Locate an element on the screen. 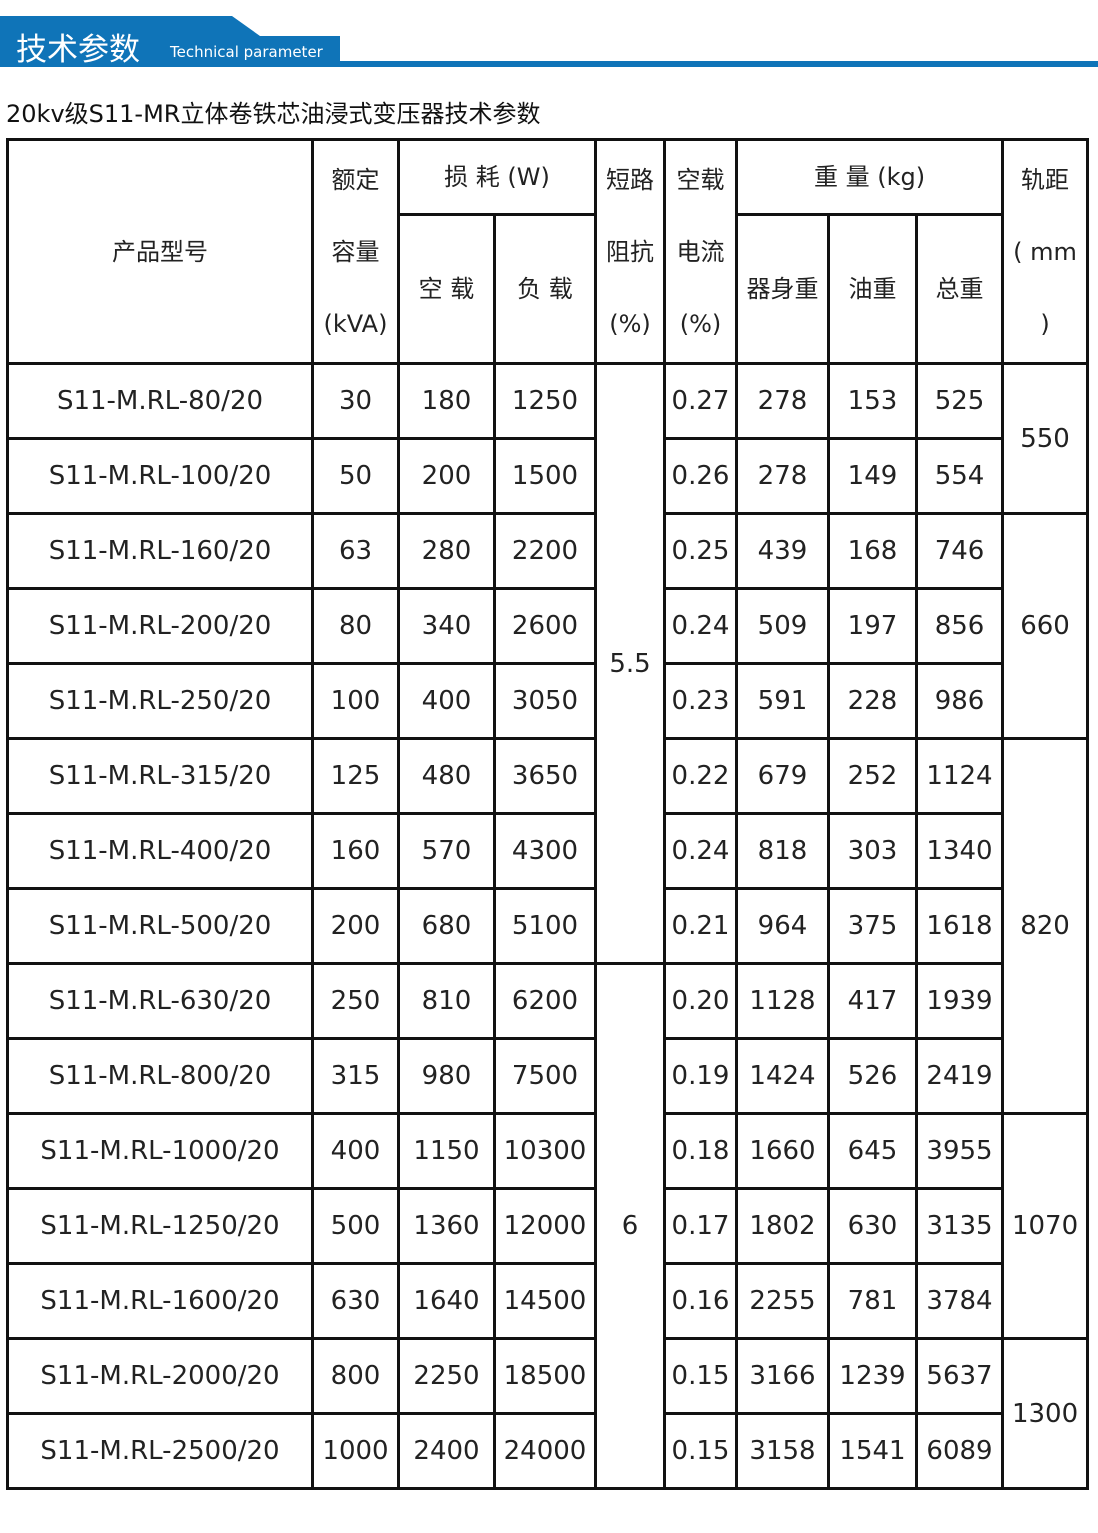  cell-track: 820 is located at coordinates (1045, 926).